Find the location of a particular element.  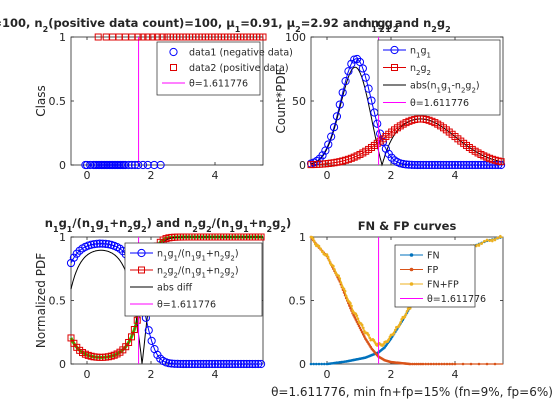

title-part: ) is located at coordinates (288, 223).